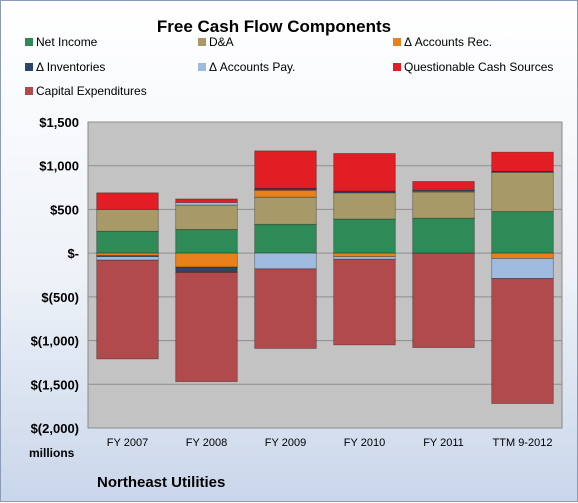 The image size is (578, 503). I want to click on legend-swatch-inventories, so click(29, 67).